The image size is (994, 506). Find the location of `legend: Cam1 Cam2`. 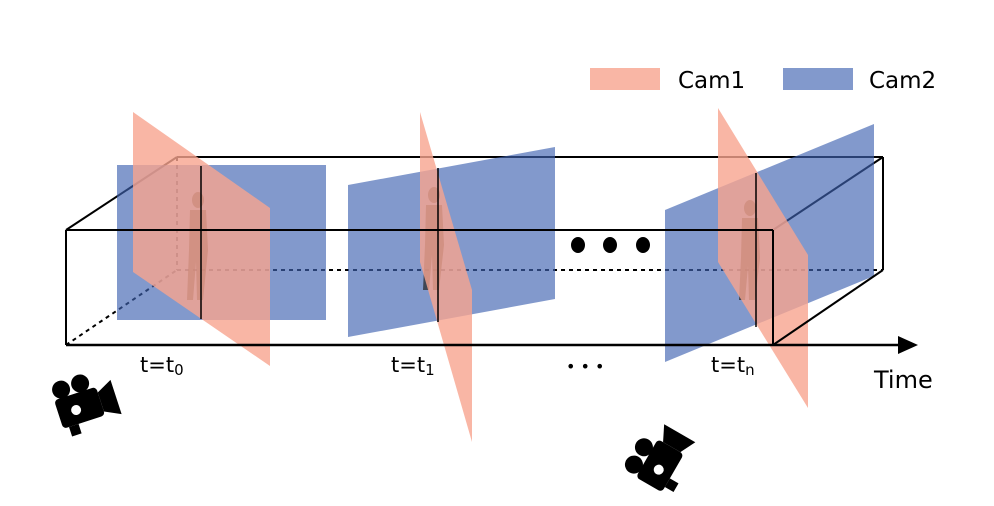

legend: Cam1 Cam2 is located at coordinates (763, 81).